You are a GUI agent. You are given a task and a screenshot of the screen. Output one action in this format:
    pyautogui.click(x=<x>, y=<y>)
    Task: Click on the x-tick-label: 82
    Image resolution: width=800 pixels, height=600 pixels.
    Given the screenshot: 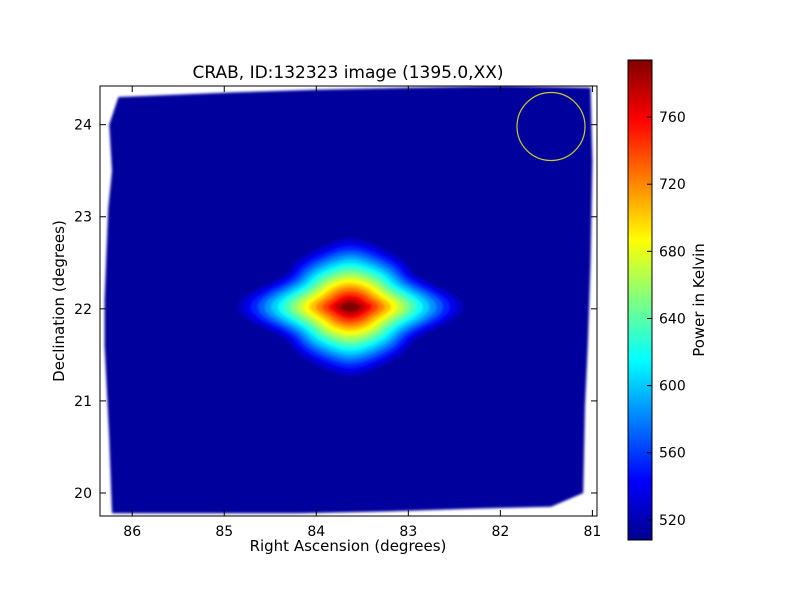 What is the action you would take?
    pyautogui.click(x=500, y=532)
    